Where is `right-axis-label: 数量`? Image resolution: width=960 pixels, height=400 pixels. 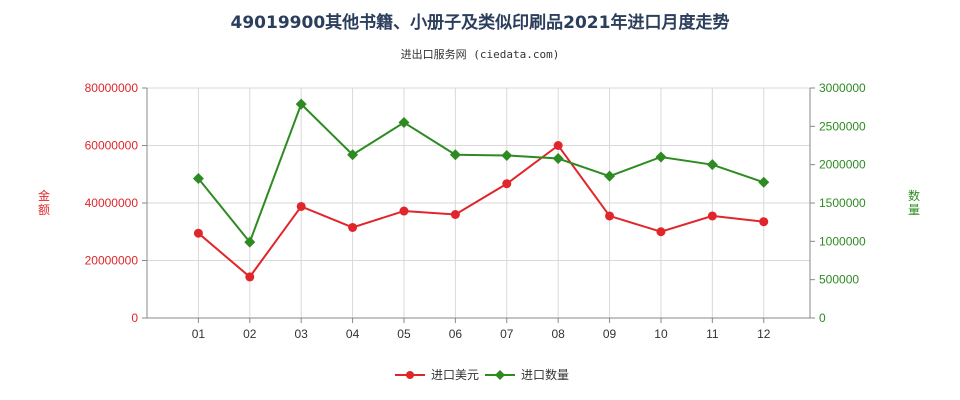
right-axis-label: 数量 is located at coordinates (914, 202).